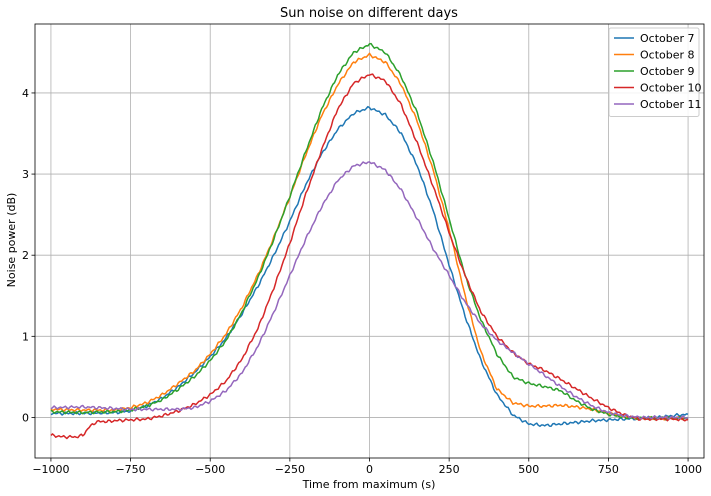  What do you see at coordinates (25, 93) in the screenshot?
I see `y-tick-label: 4` at bounding box center [25, 93].